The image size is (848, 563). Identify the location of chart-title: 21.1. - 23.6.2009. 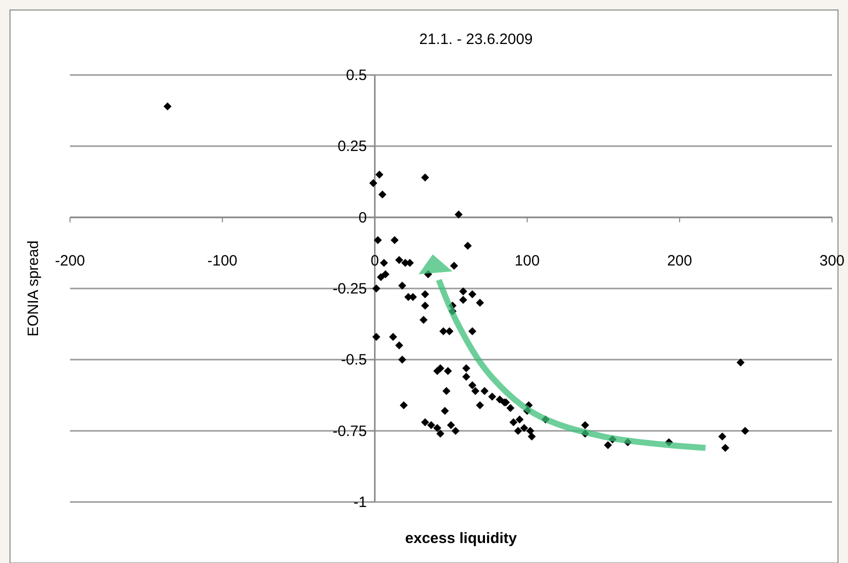
(476, 39).